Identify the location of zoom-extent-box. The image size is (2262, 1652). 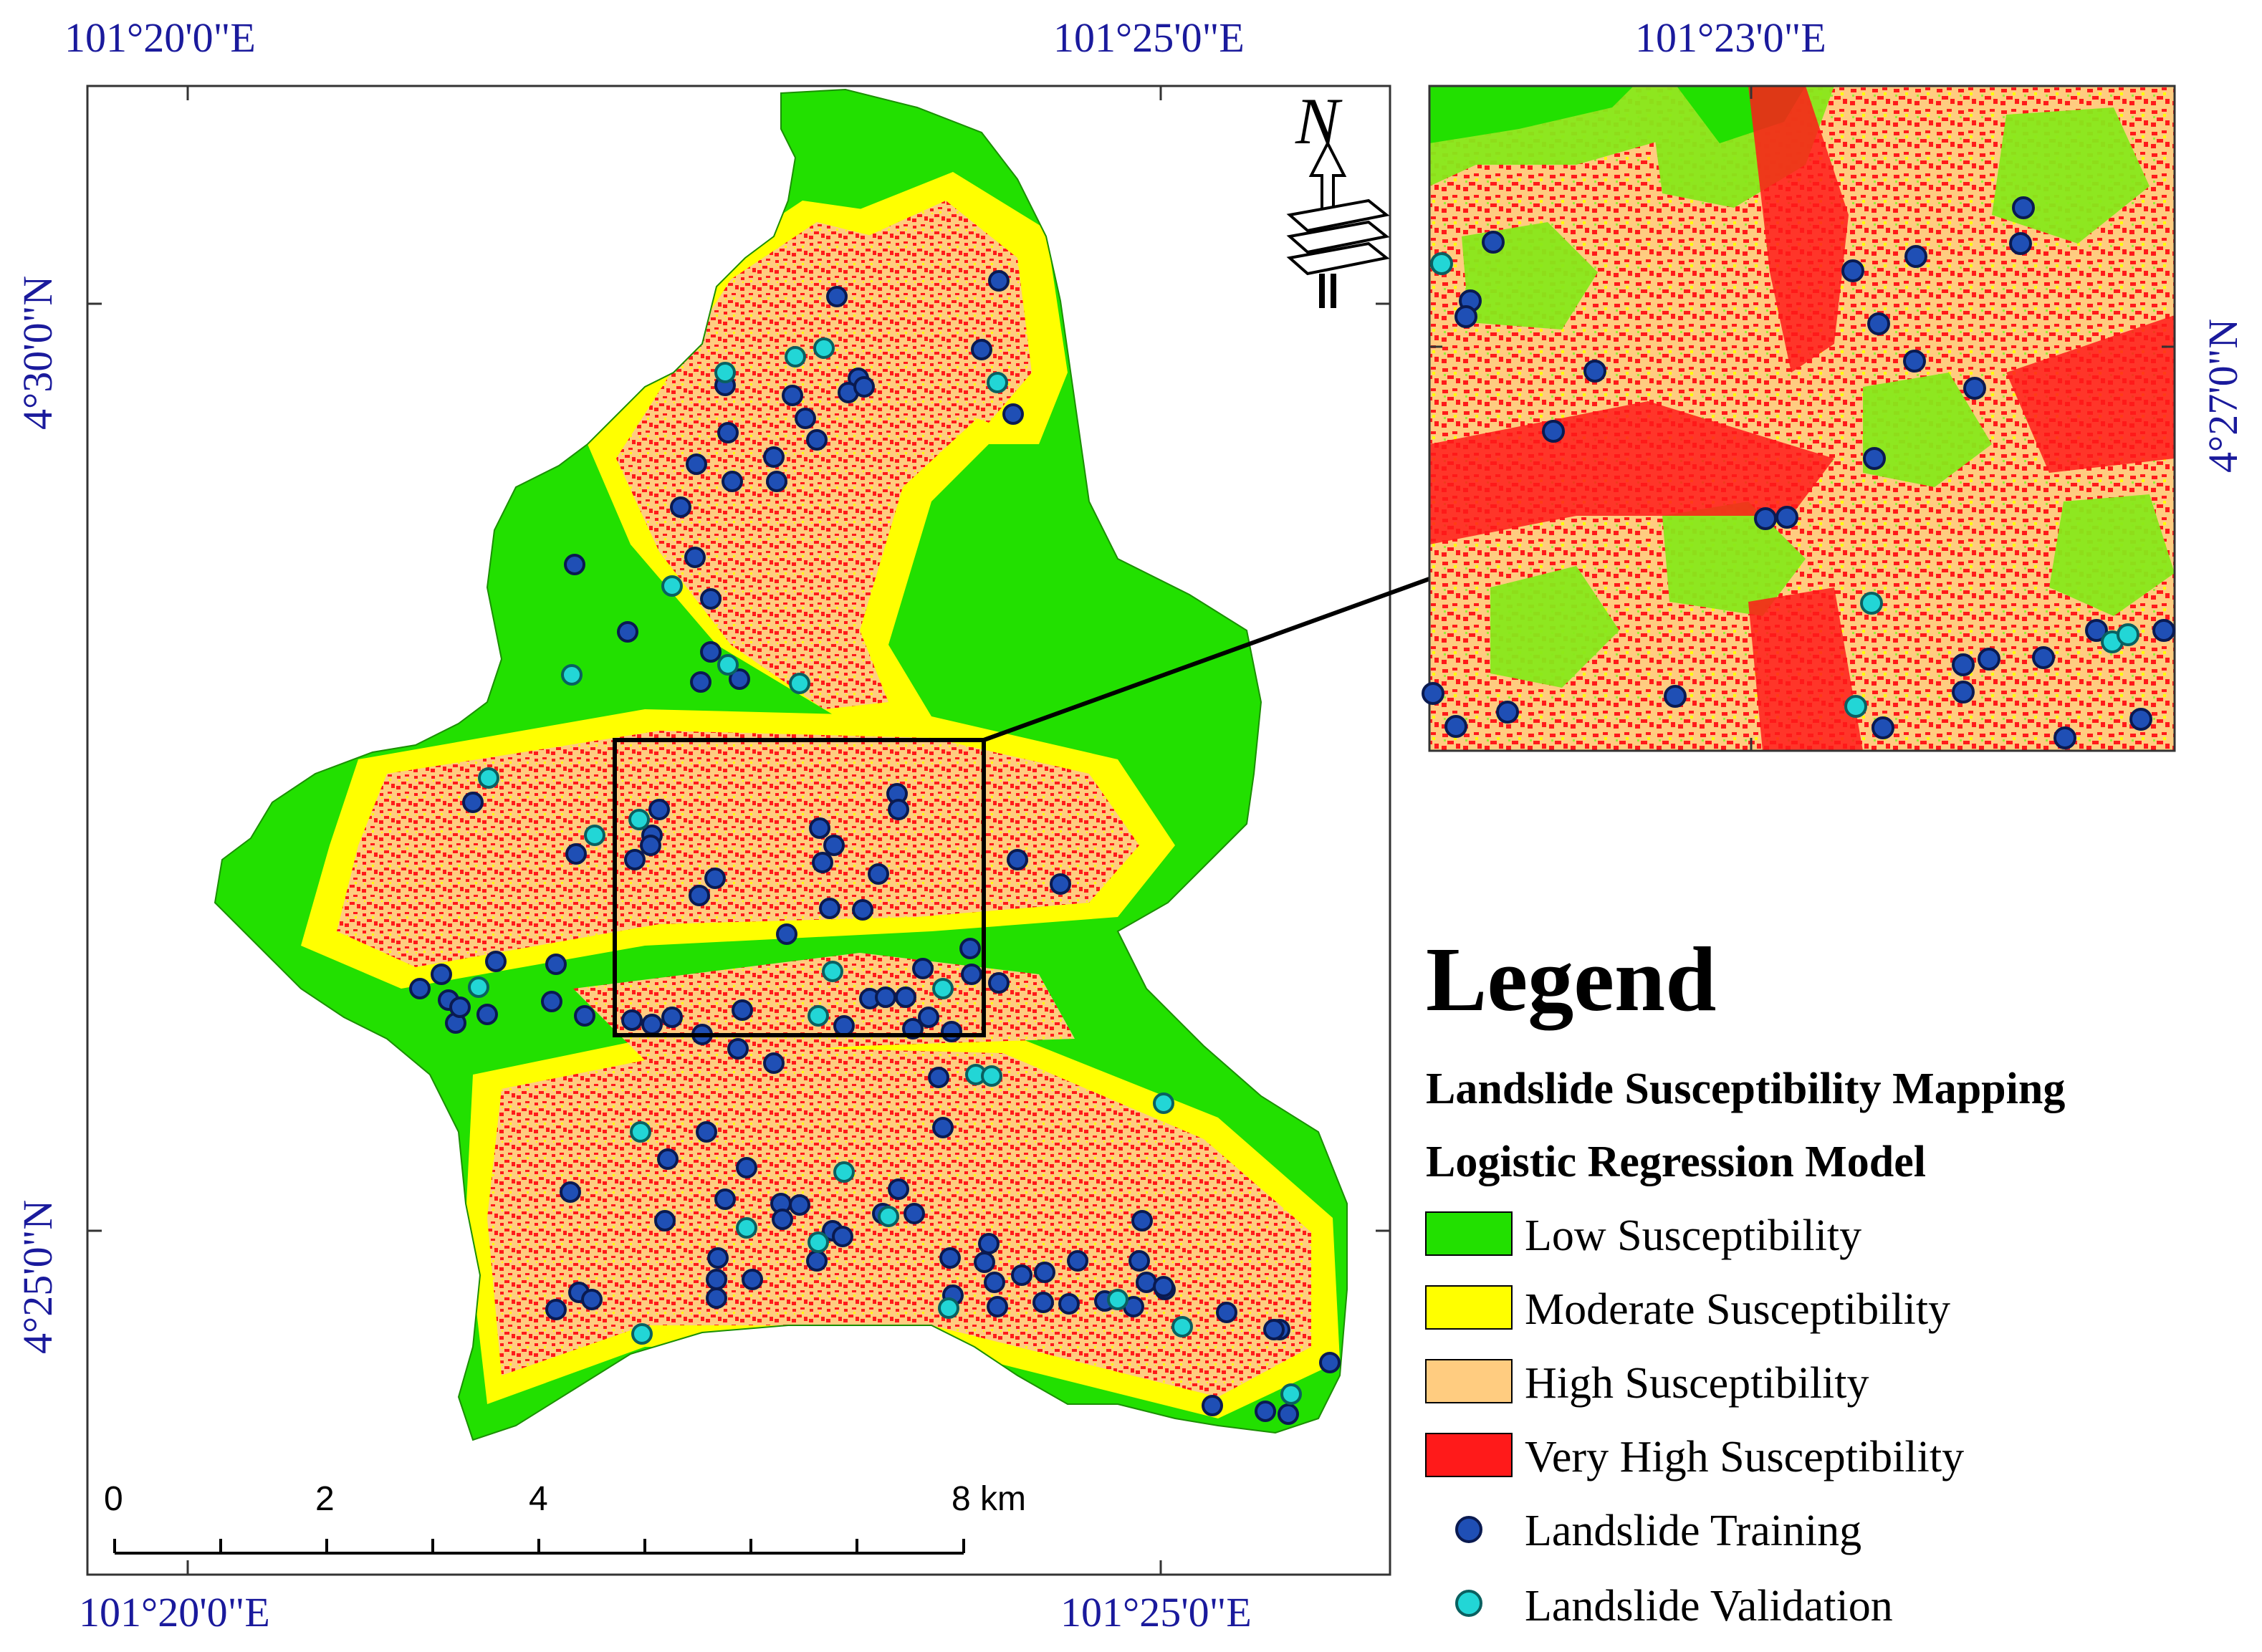
(800, 887).